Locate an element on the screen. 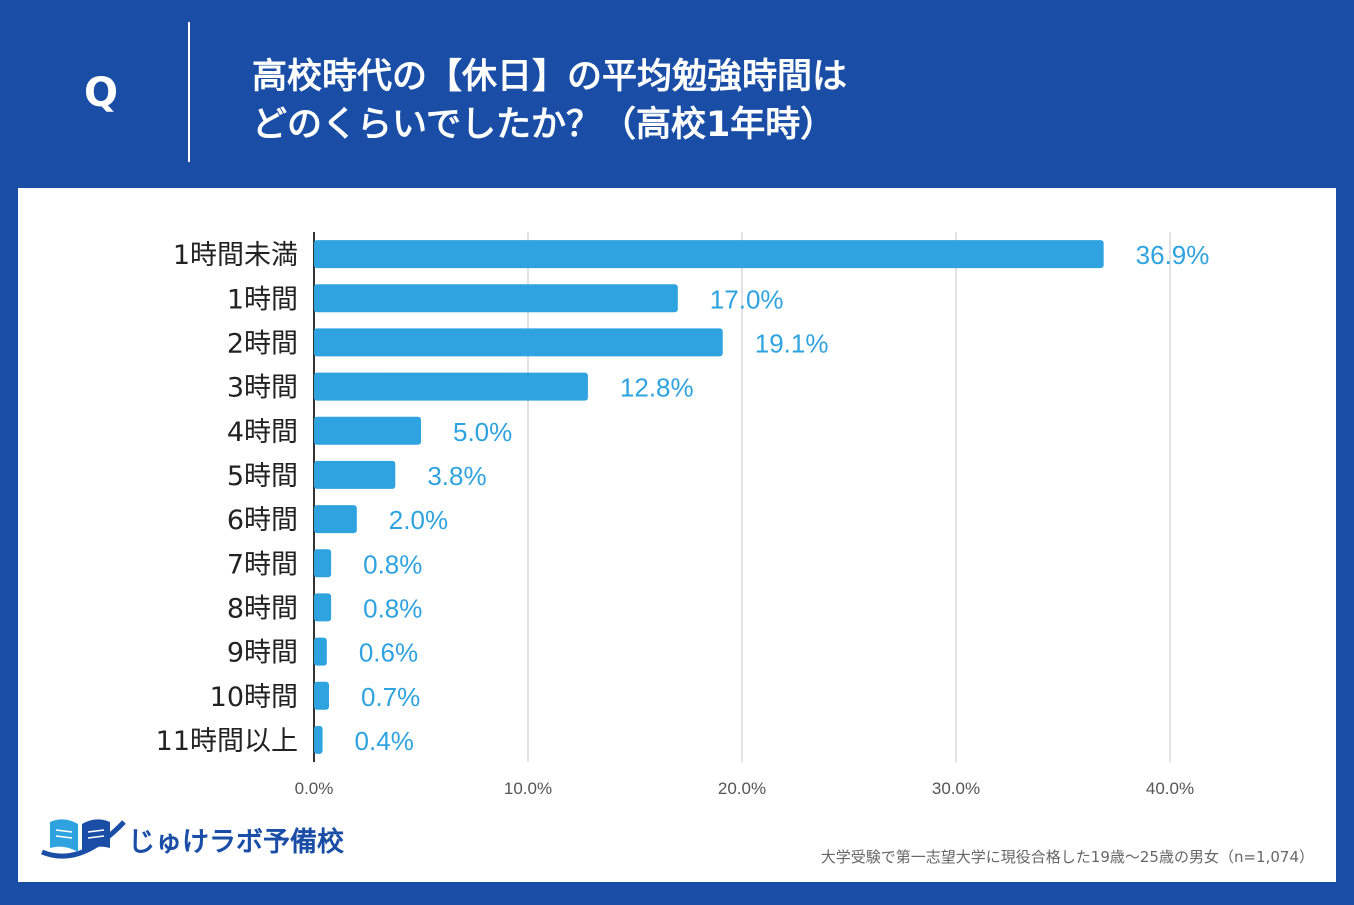 This screenshot has height=905, width=1354. logo: じゅけラボ予備校 is located at coordinates (205, 838).